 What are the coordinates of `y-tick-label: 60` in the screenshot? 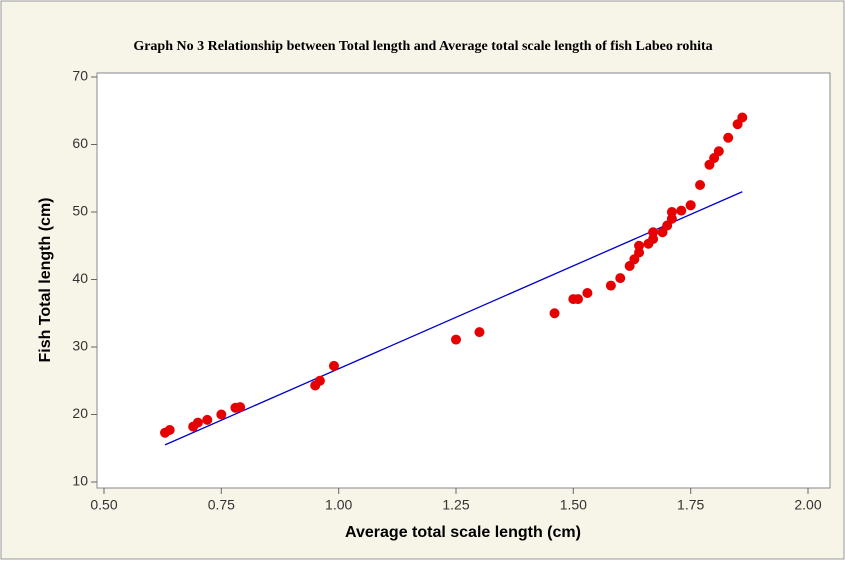 It's located at (80, 143).